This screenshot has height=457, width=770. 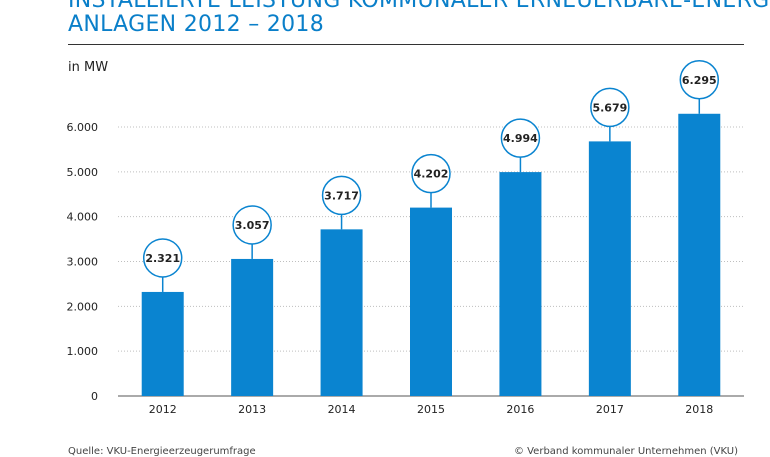 I want to click on copyright-note: © Verband kommunaler Unternehmen (VKU), so click(x=625, y=451).